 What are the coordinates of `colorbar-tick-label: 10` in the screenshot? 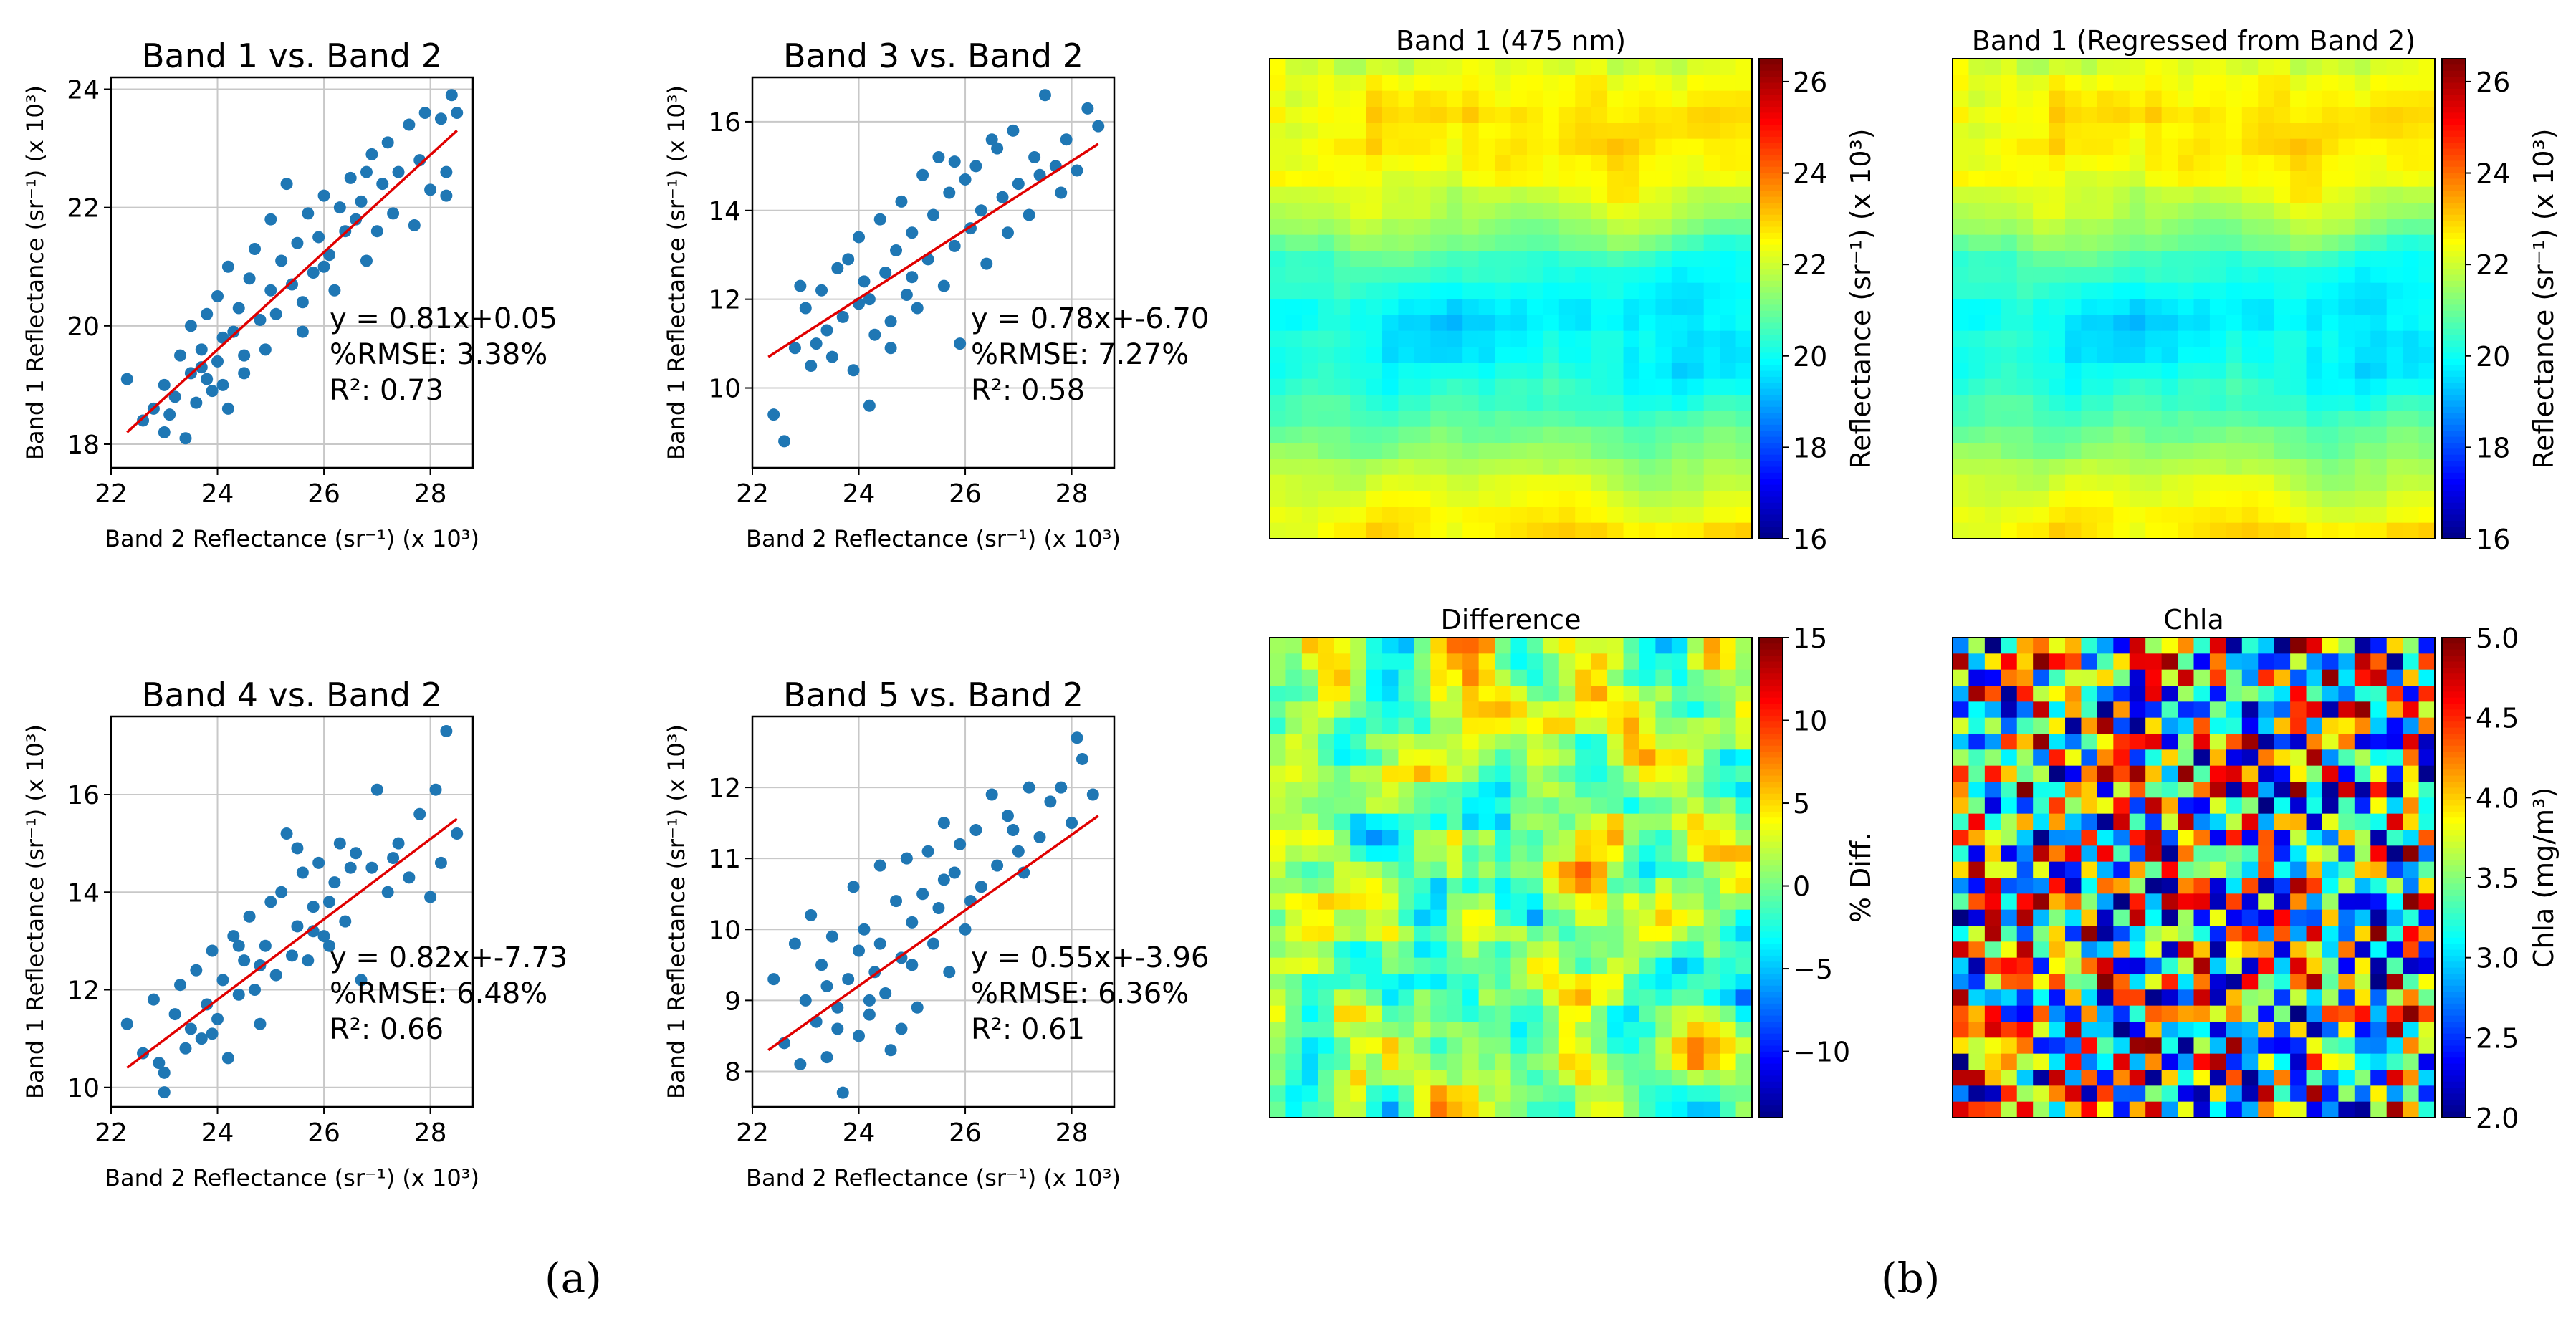 It's located at (1810, 722).